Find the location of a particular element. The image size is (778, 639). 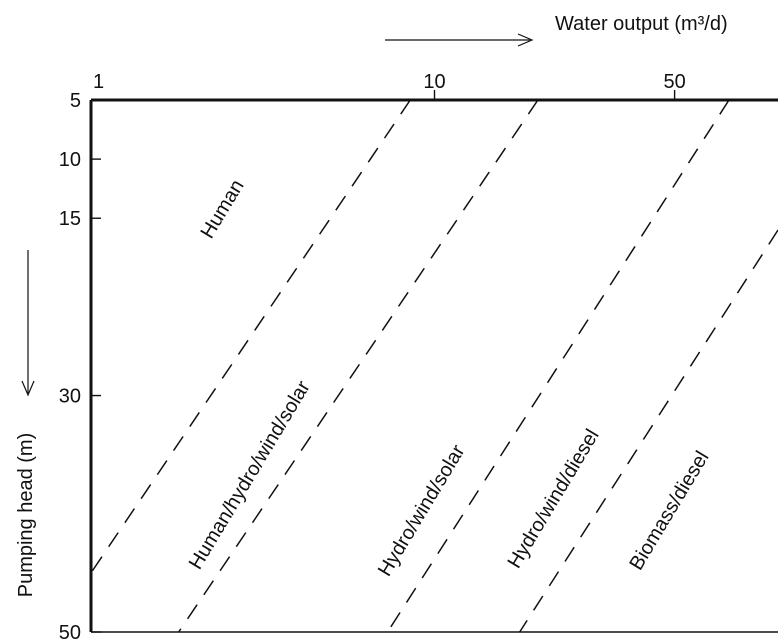

x-tick-label: 1 is located at coordinates (98, 82).